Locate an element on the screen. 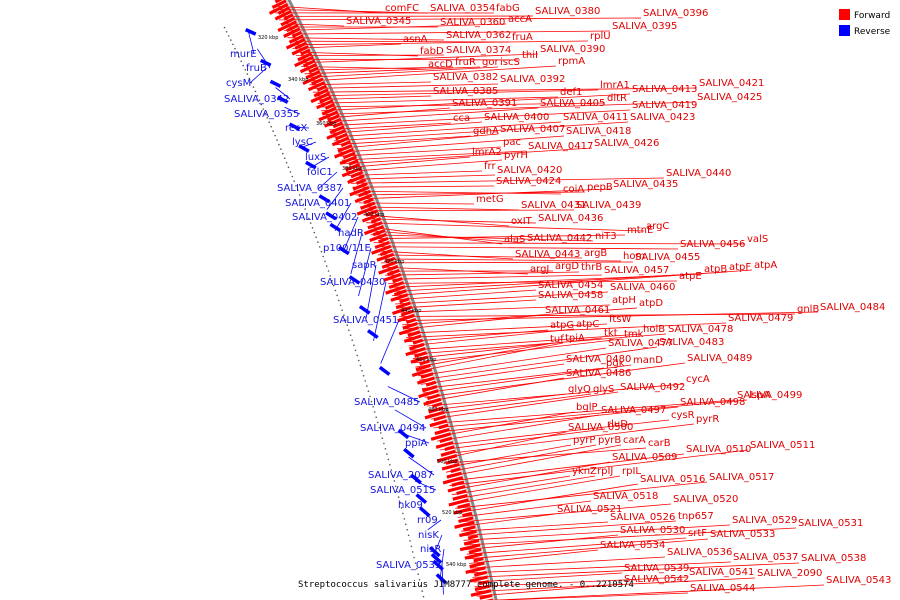  legend: Forward Reverse is located at coordinates (865, 23).